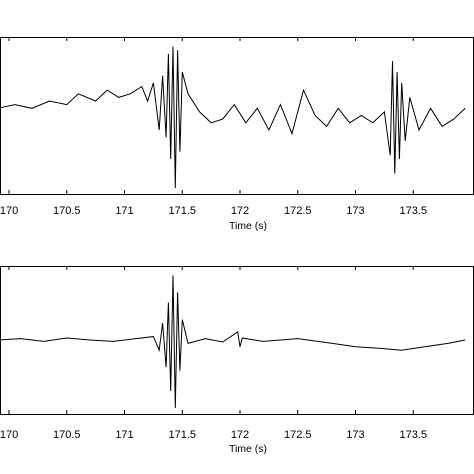  I want to click on top-x-axis-label: Time (s), so click(248, 226).